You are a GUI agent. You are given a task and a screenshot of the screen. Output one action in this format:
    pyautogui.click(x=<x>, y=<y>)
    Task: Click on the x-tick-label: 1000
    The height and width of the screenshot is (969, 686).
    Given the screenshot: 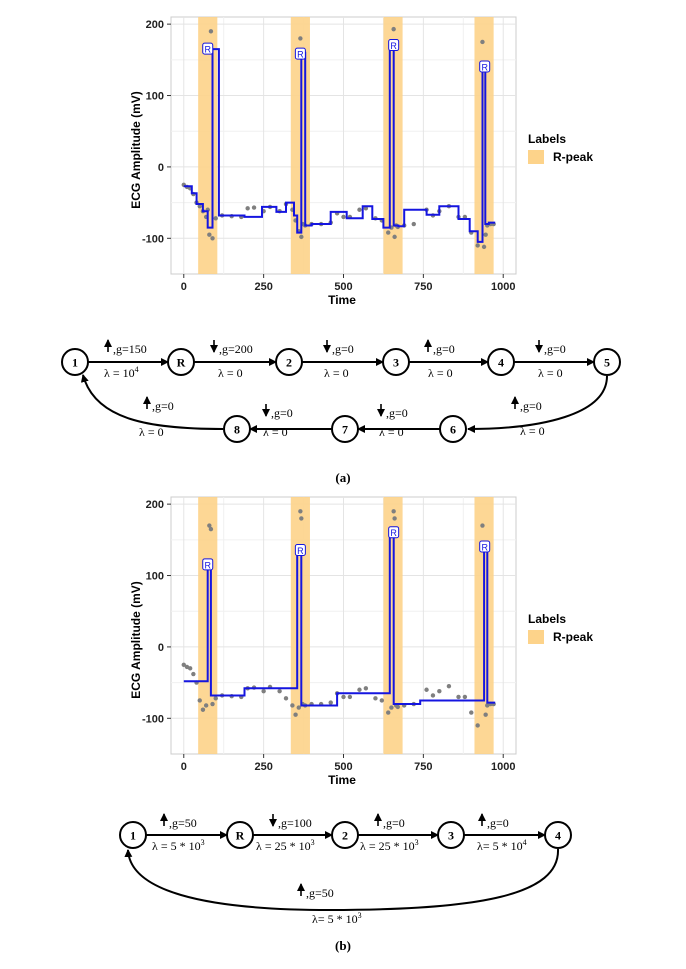 What is the action you would take?
    pyautogui.click(x=503, y=767)
    